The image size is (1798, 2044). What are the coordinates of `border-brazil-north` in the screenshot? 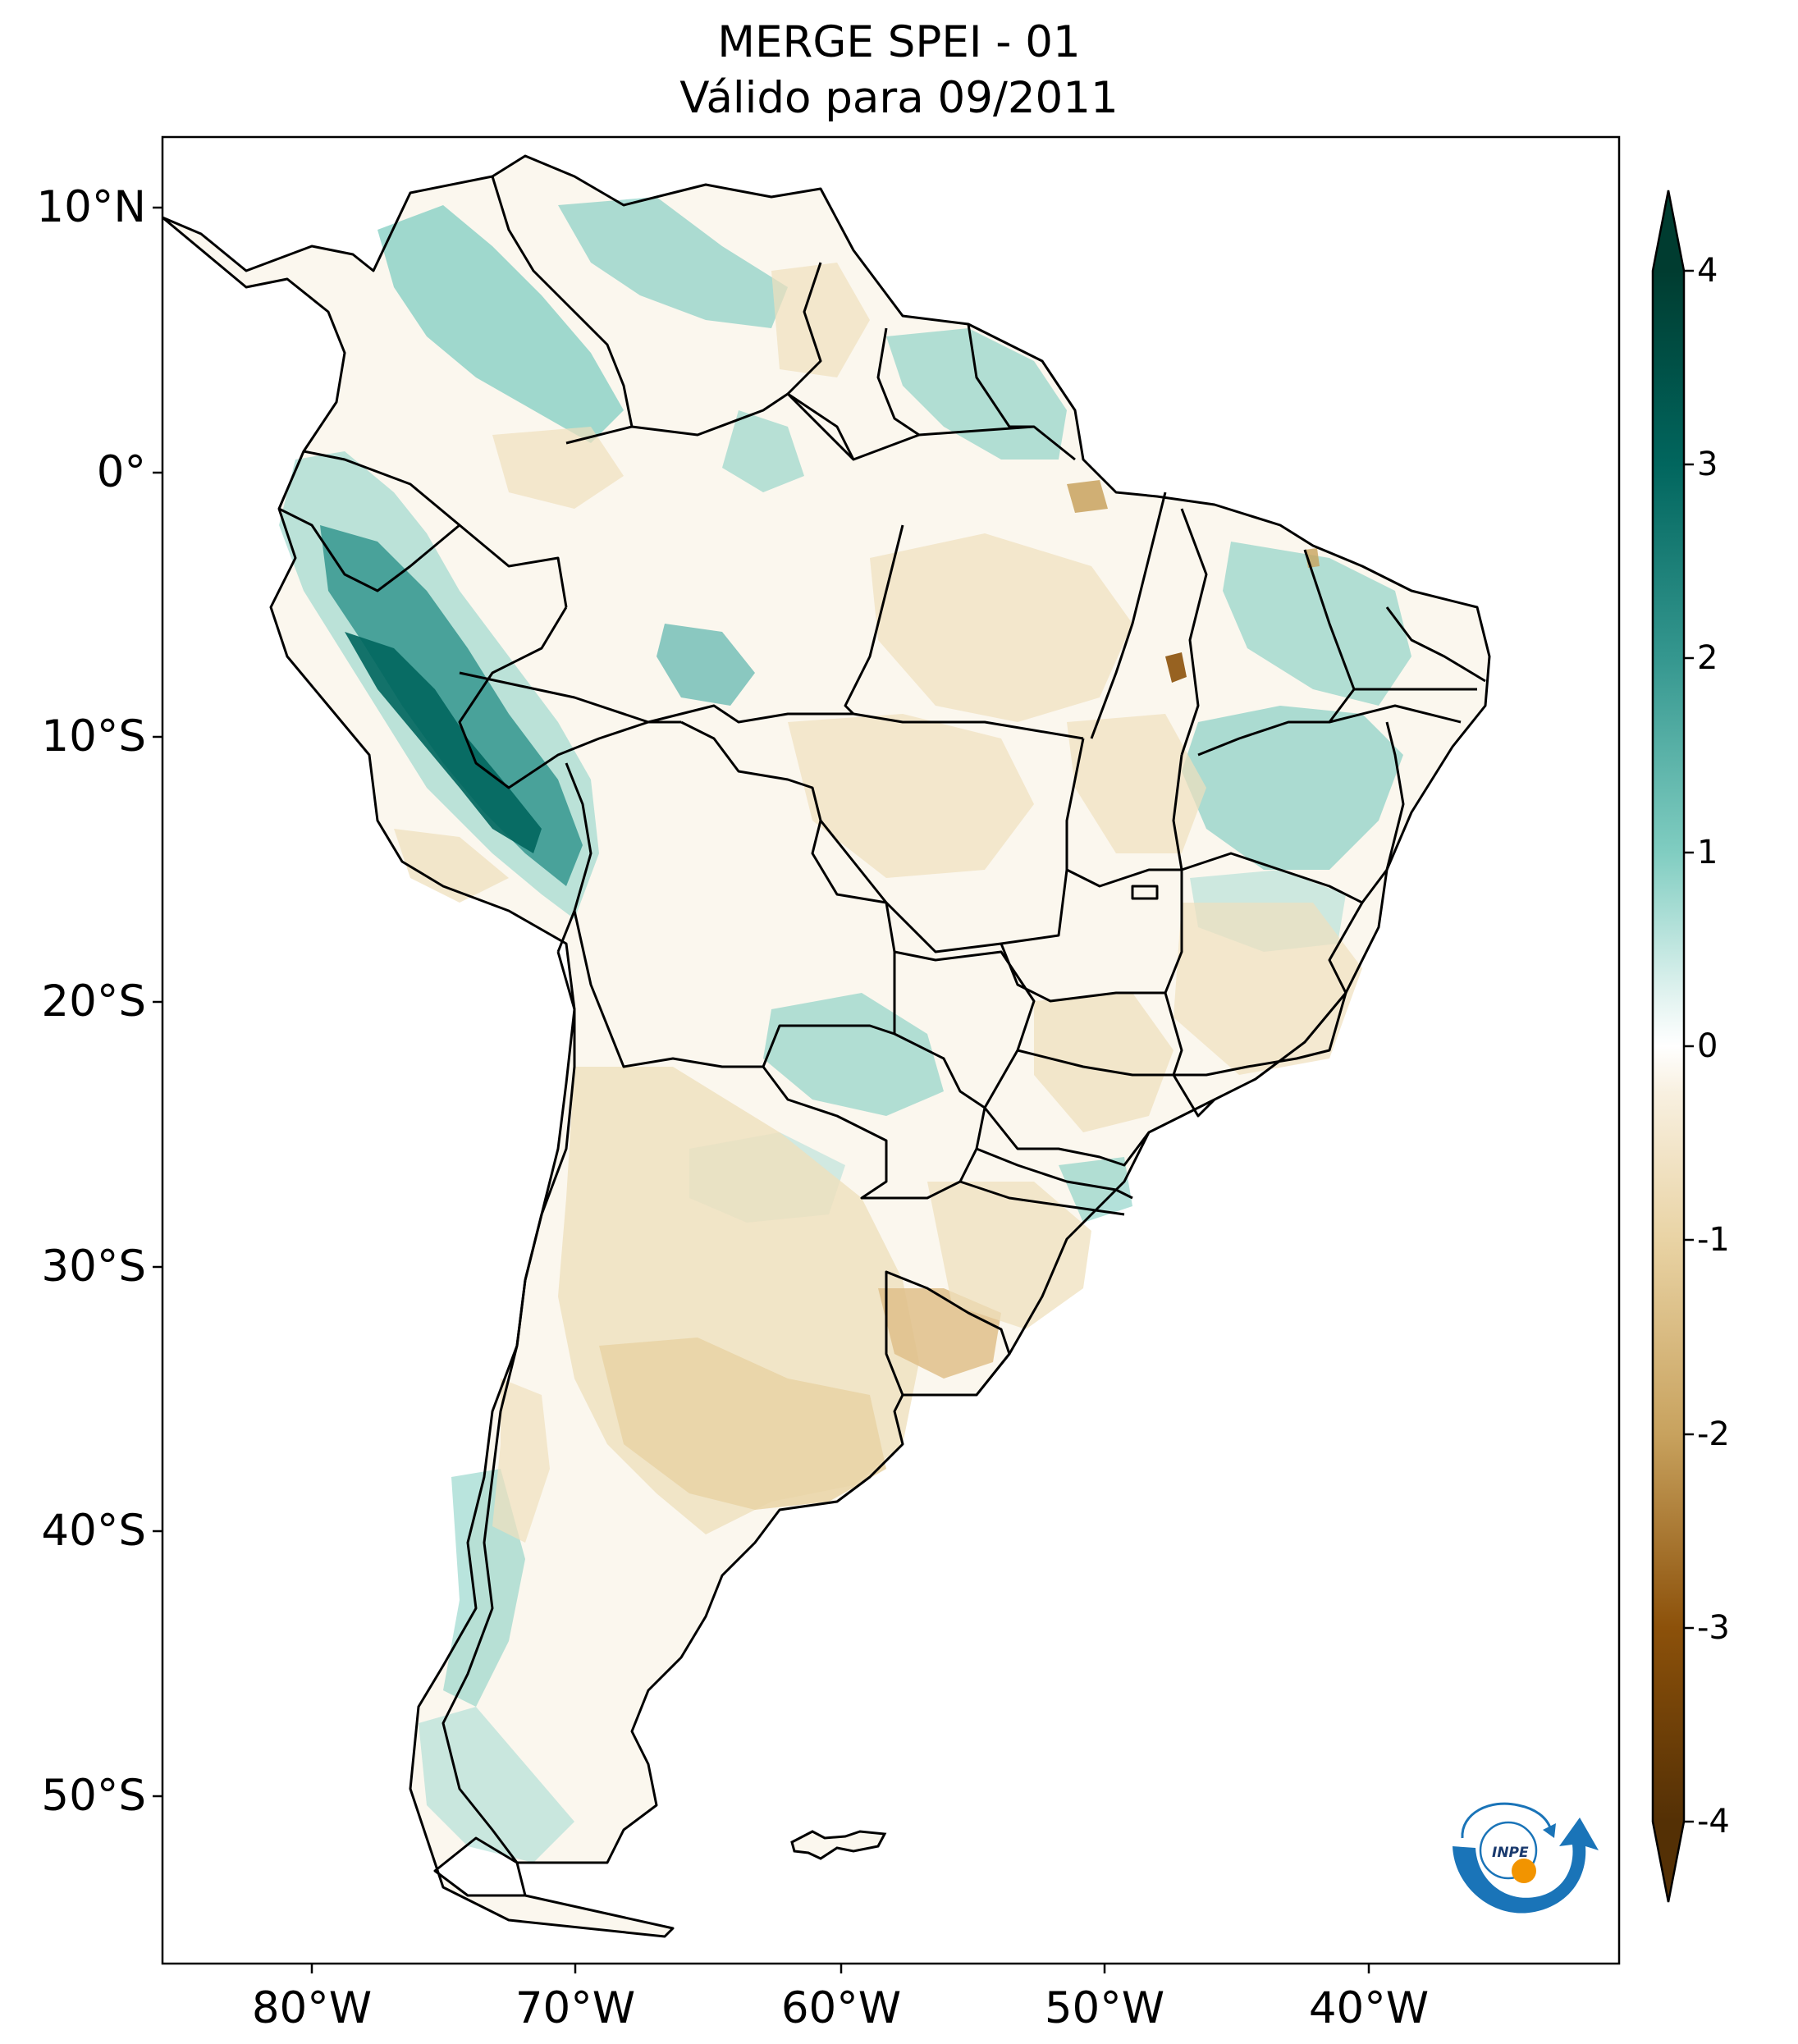 It's located at (820, 427).